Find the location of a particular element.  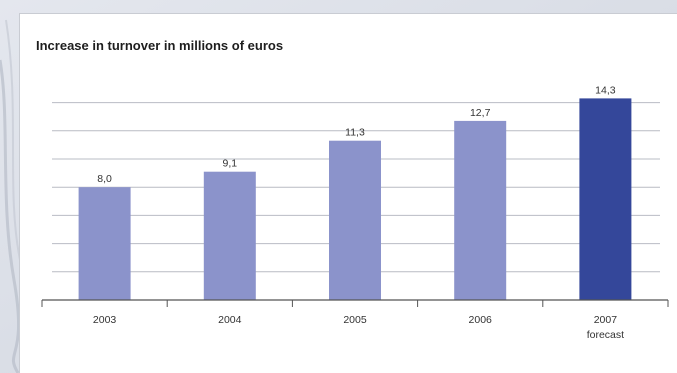

value-label-2004: 9,1 is located at coordinates (229, 164).